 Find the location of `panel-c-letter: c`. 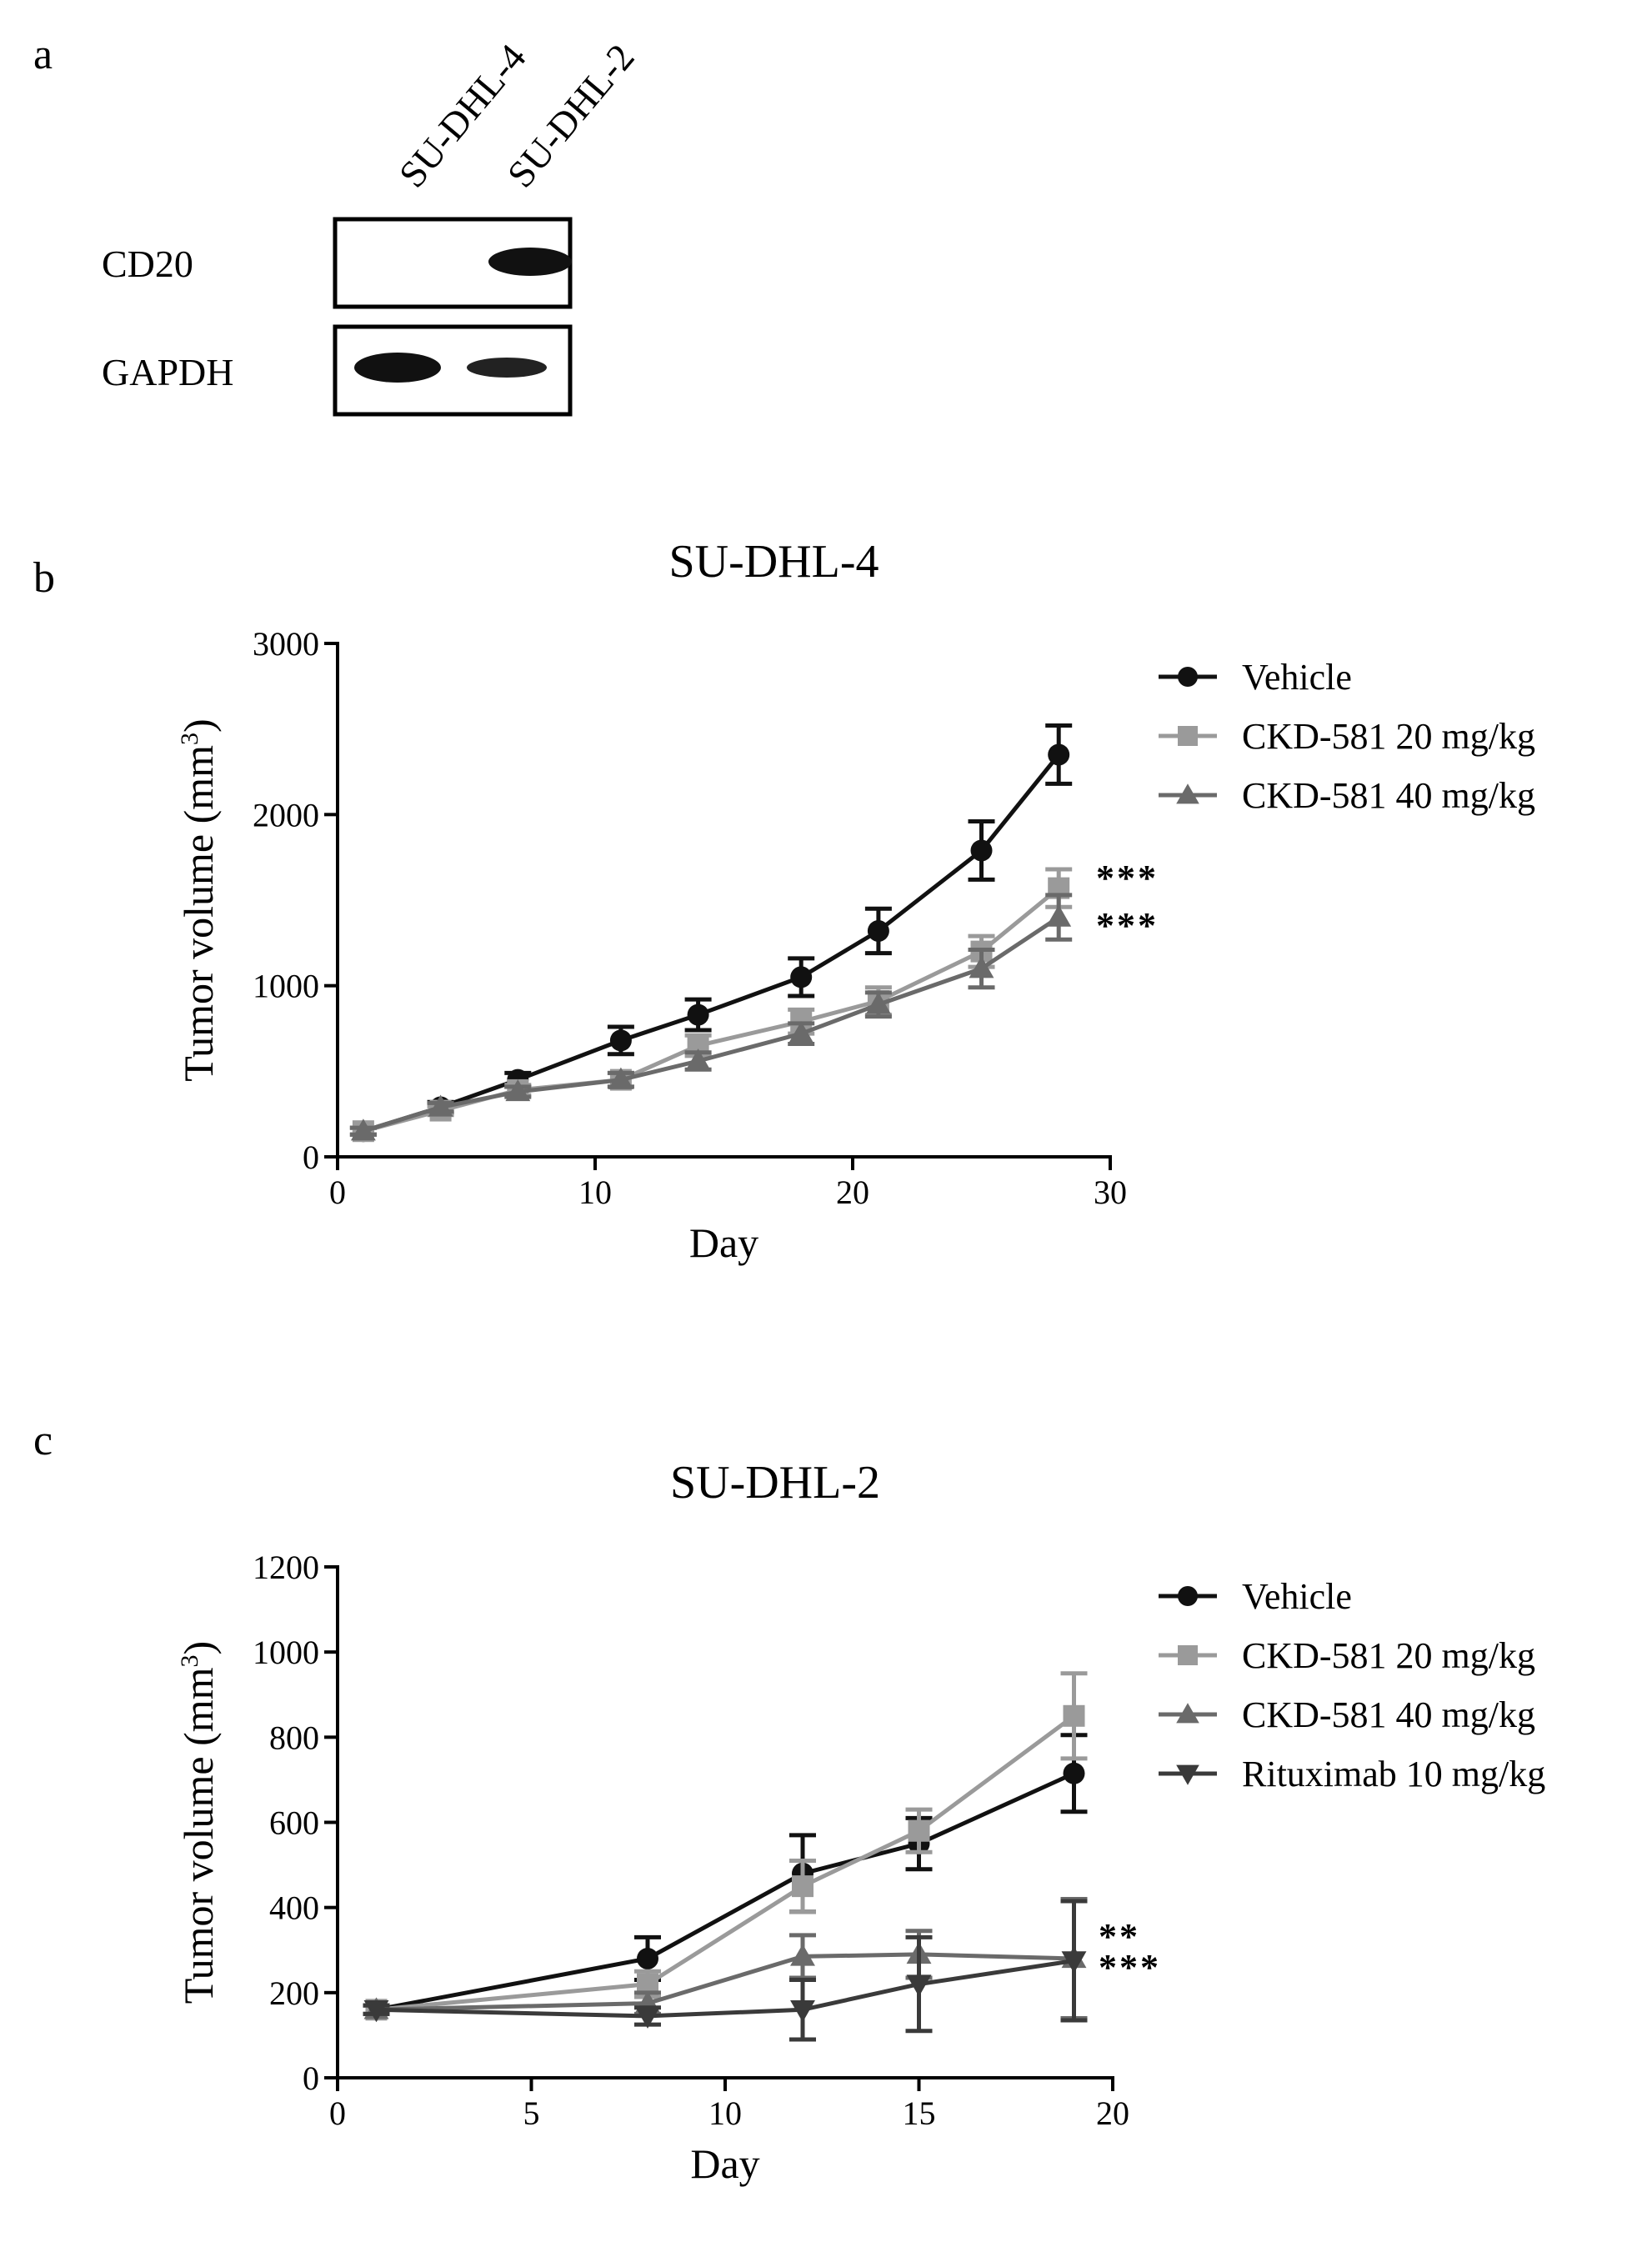

panel-c-letter: c is located at coordinates (43, 1441).